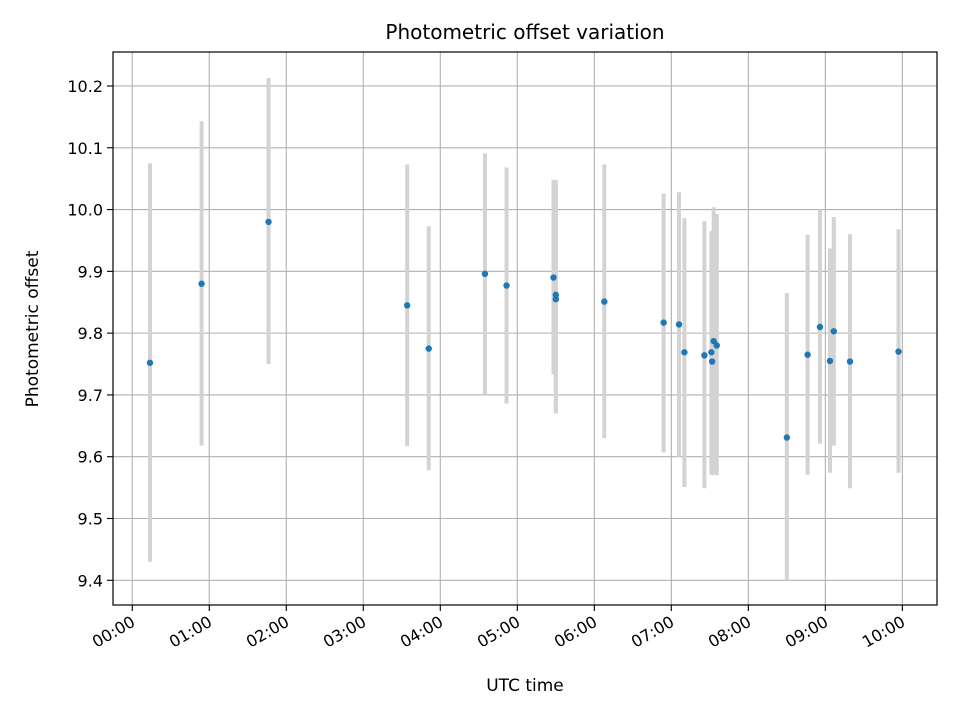  I want to click on y-axis-ticks: 9.4 9.5 9.6 9.7 9.8 9.9 10.0 10.1 10.2, so click(90, 333).